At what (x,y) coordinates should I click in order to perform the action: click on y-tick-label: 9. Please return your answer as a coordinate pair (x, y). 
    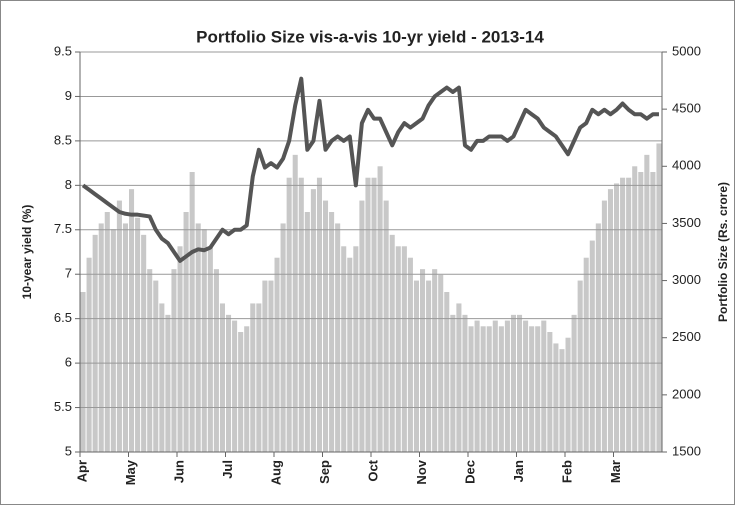
    Looking at the image, I should click on (68, 95).